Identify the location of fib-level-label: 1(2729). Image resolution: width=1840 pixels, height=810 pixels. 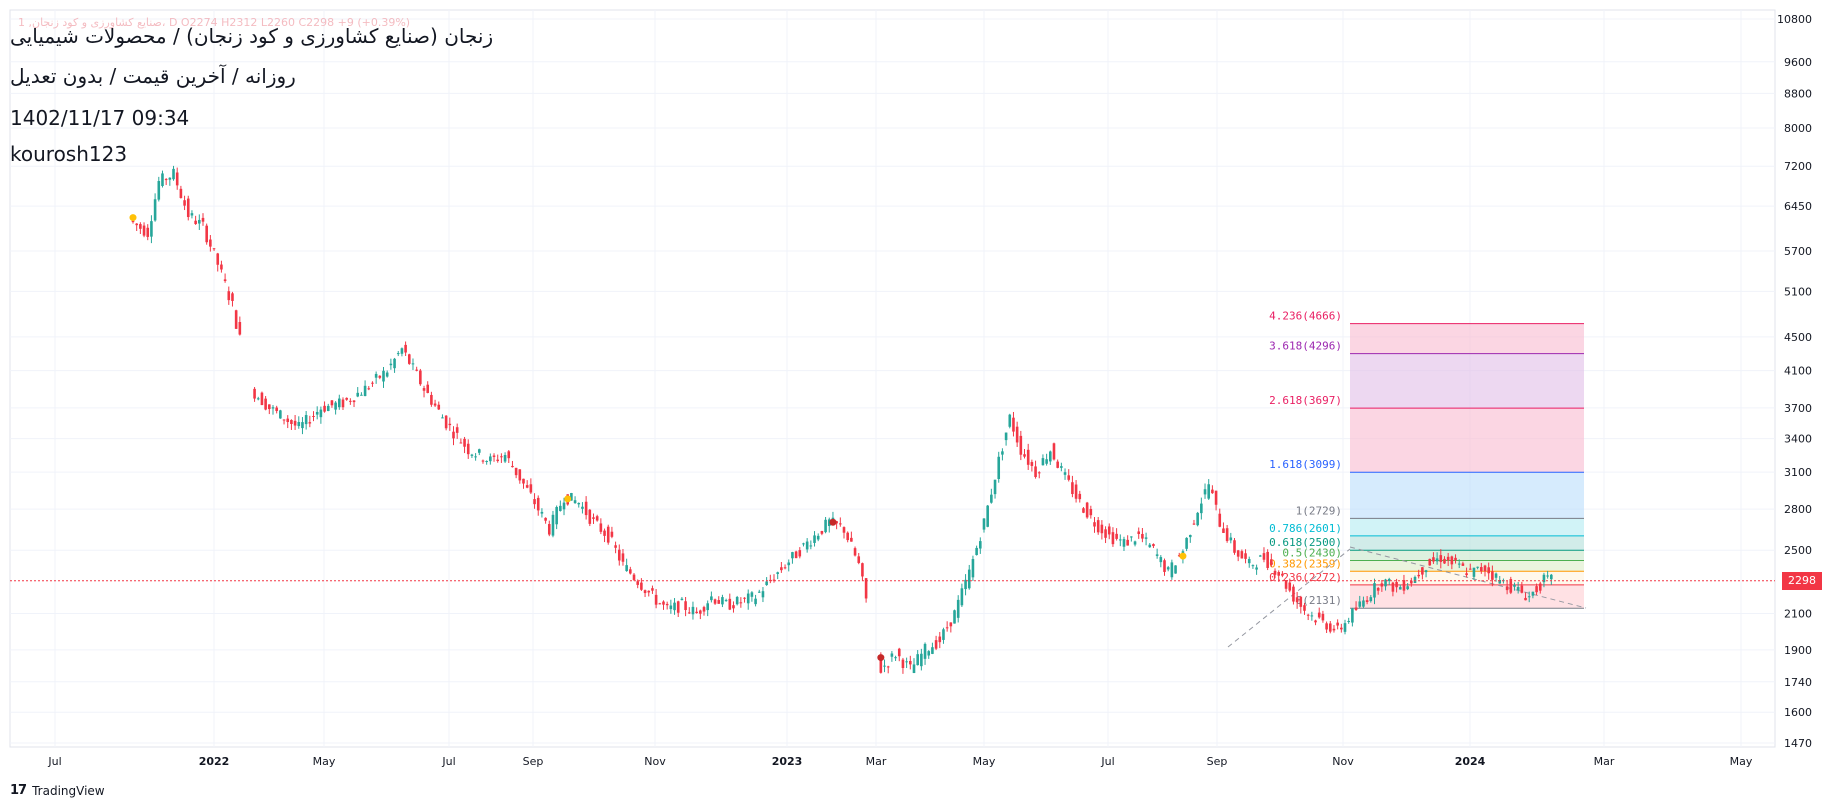
(1319, 510).